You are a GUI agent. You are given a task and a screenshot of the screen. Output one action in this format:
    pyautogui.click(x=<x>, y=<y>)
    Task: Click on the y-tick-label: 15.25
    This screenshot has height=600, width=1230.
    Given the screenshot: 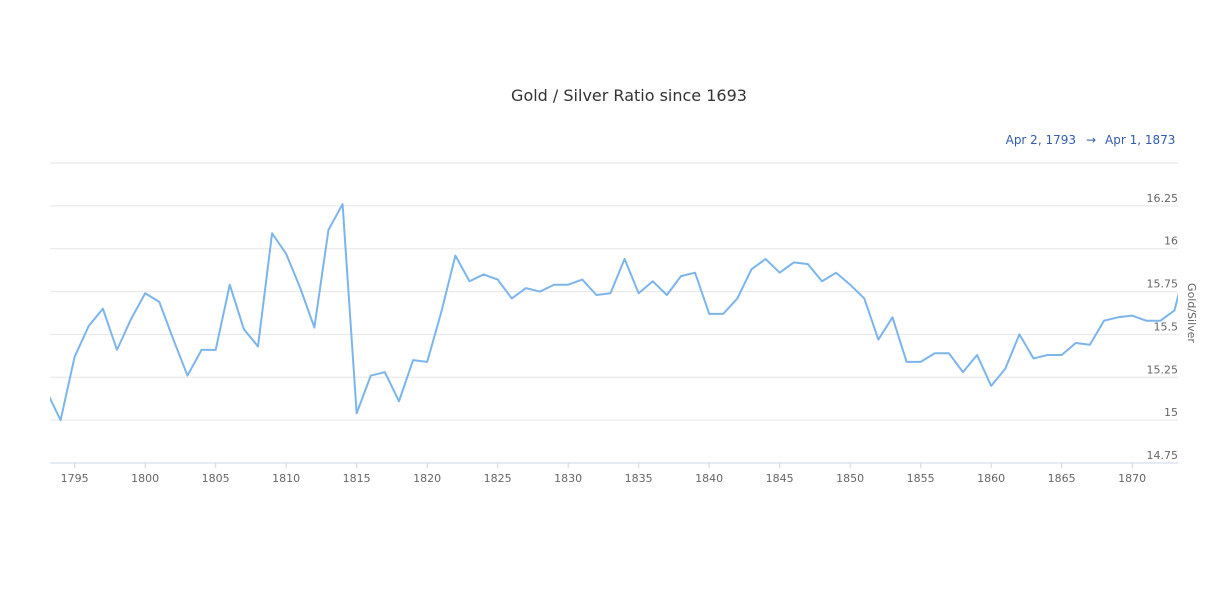 What is the action you would take?
    pyautogui.click(x=1163, y=369)
    